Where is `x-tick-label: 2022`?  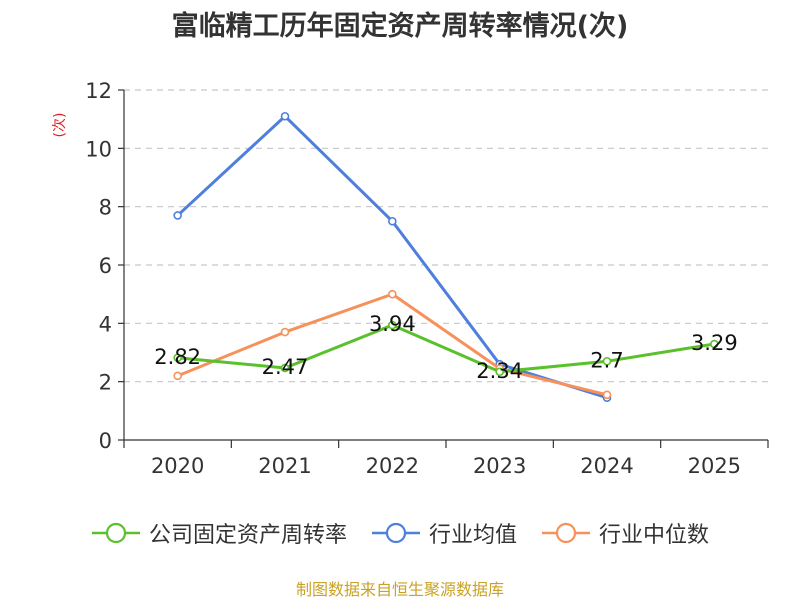
x-tick-label: 2022 is located at coordinates (392, 466).